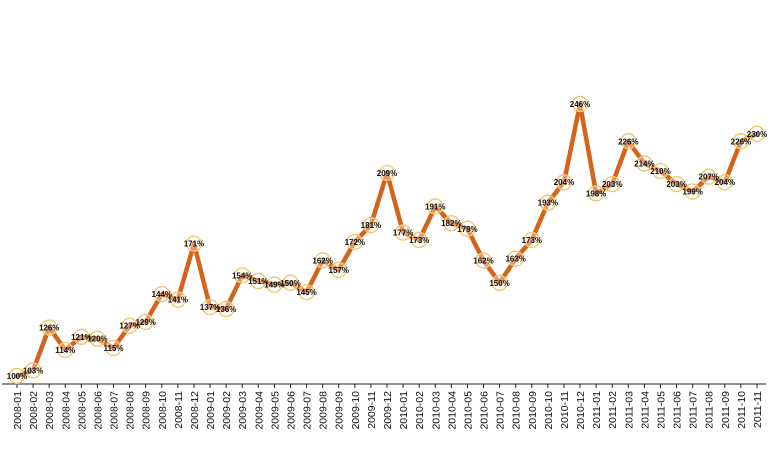  I want to click on x-tick-label: 2008-04, so click(66, 410).